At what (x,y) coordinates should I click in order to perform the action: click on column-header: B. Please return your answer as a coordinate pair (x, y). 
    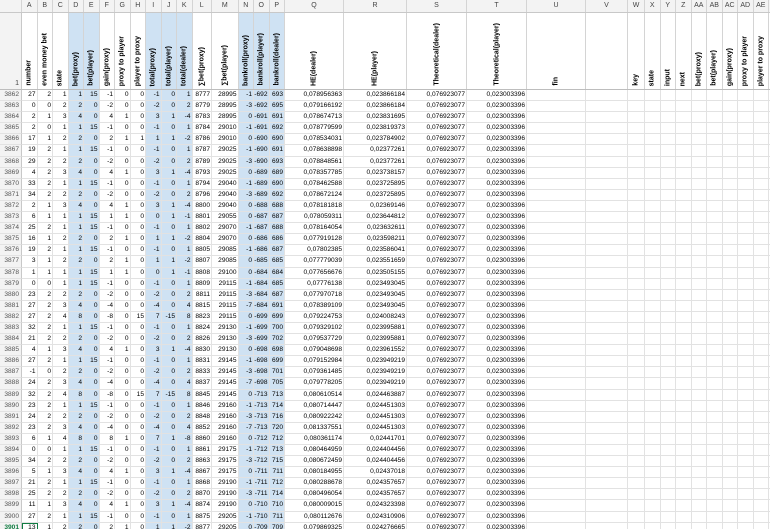
    Looking at the image, I should click on (45, 6).